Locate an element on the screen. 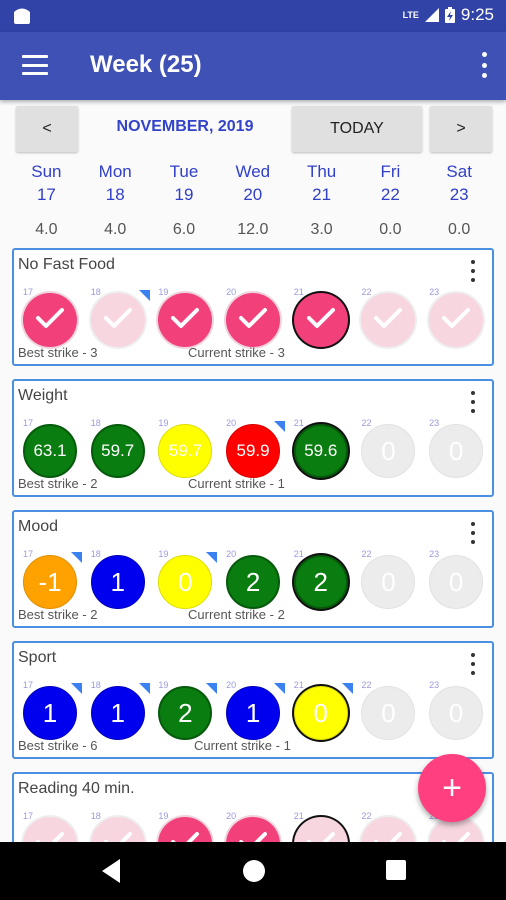 The image size is (506, 900). day-cell: 21 2 is located at coordinates (323, 580).